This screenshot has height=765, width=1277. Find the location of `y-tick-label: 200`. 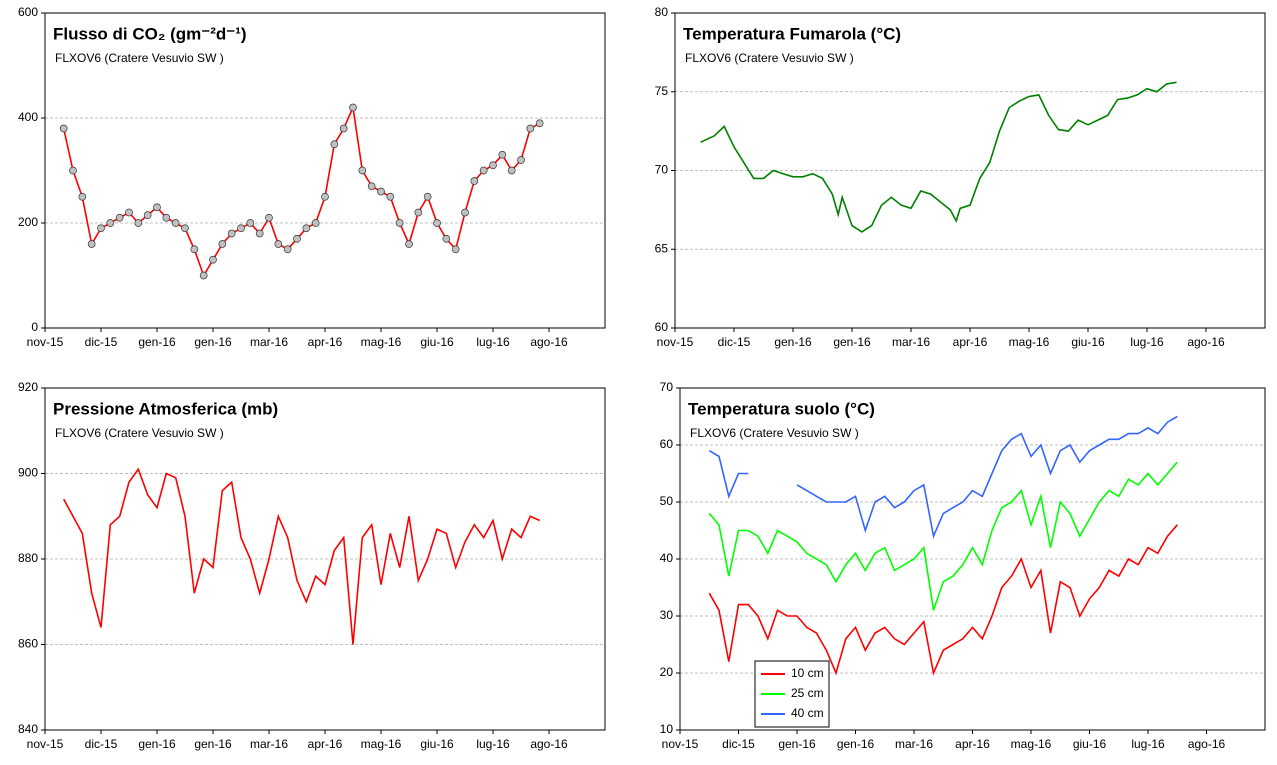

y-tick-label: 200 is located at coordinates (28, 222).